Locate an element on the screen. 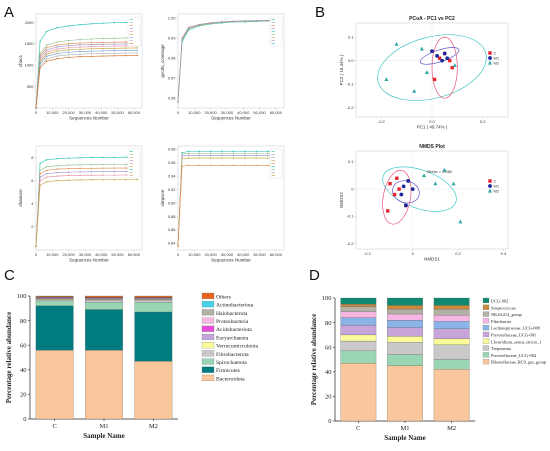 This screenshot has width=550, height=451. A4-plot-frame is located at coordinates (231, 198).